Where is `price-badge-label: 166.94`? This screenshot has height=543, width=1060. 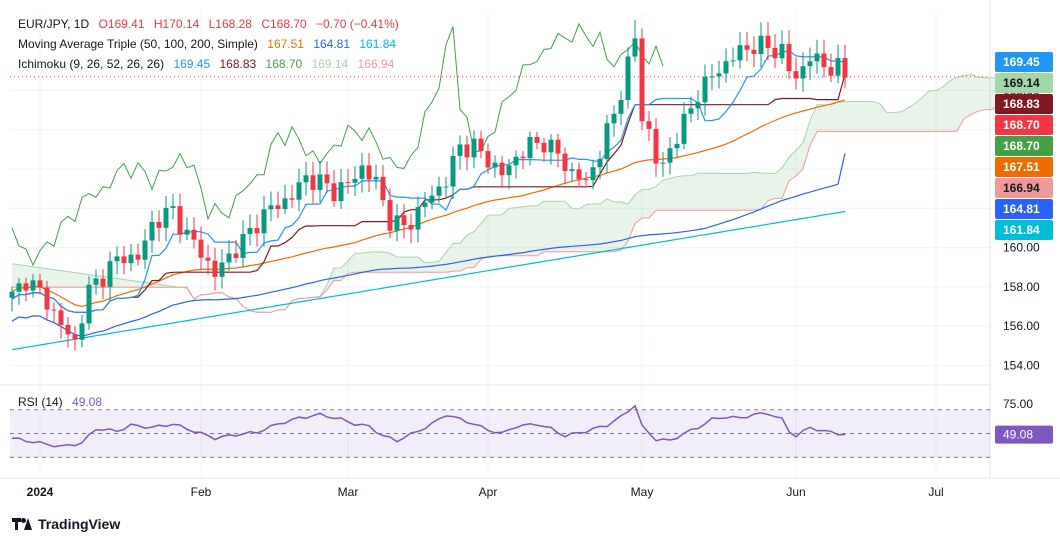
price-badge-label: 166.94 is located at coordinates (1021, 188).